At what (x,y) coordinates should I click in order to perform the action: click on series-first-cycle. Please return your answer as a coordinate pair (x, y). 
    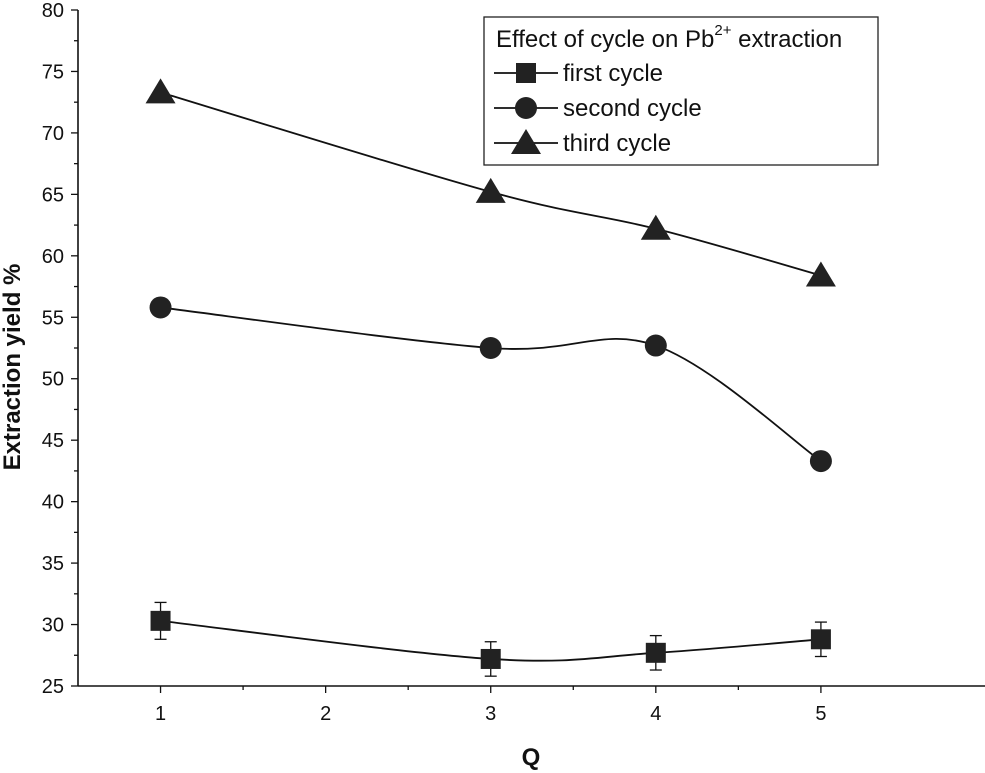
    Looking at the image, I should click on (490, 639).